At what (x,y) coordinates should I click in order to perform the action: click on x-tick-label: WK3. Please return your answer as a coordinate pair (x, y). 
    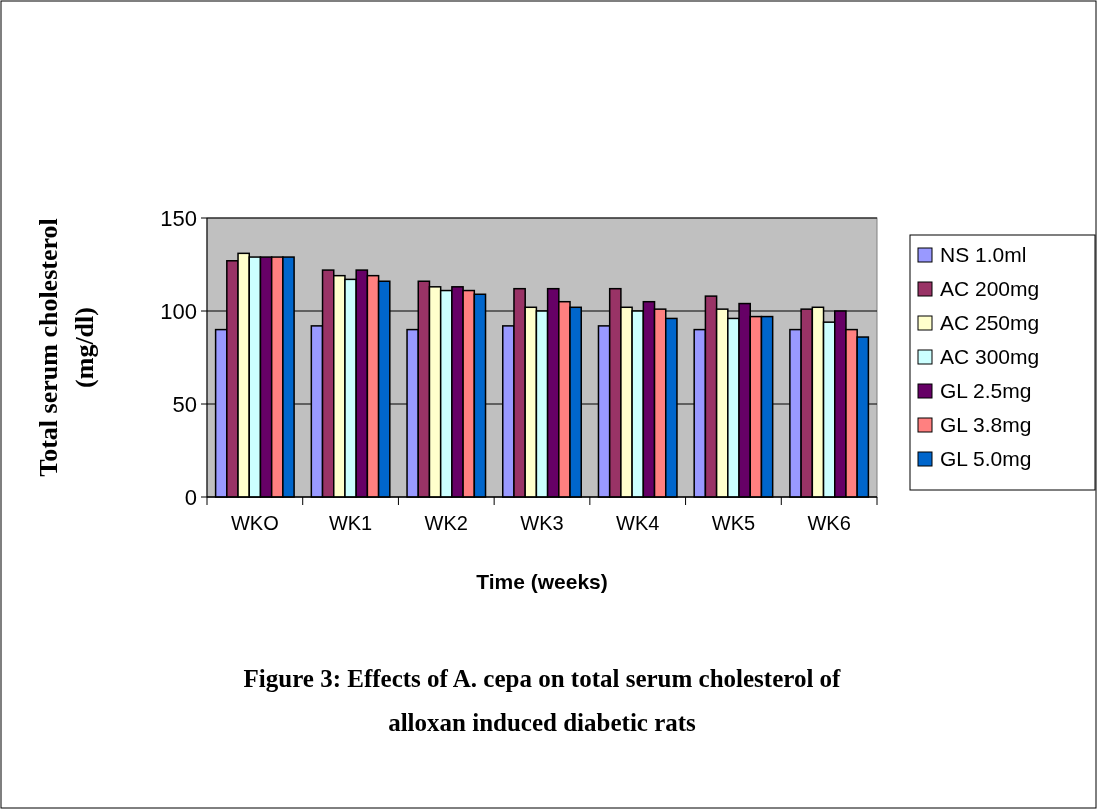
    Looking at the image, I should click on (542, 523).